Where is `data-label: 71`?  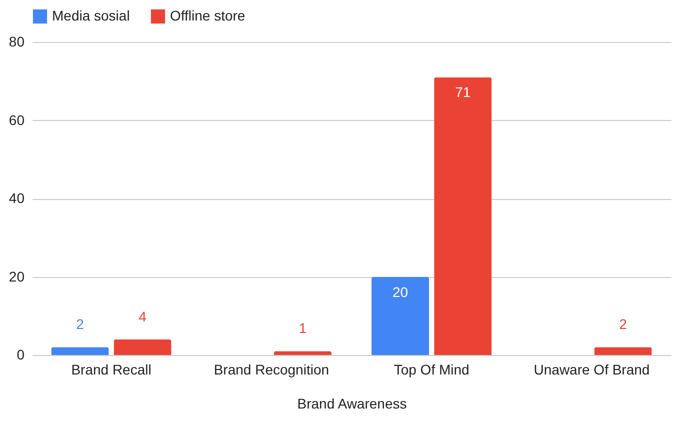 data-label: 71 is located at coordinates (463, 92).